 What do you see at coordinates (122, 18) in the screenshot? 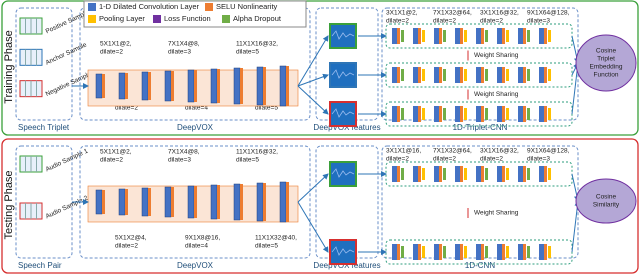
I see `legend-label: Pooling Layer` at bounding box center [122, 18].